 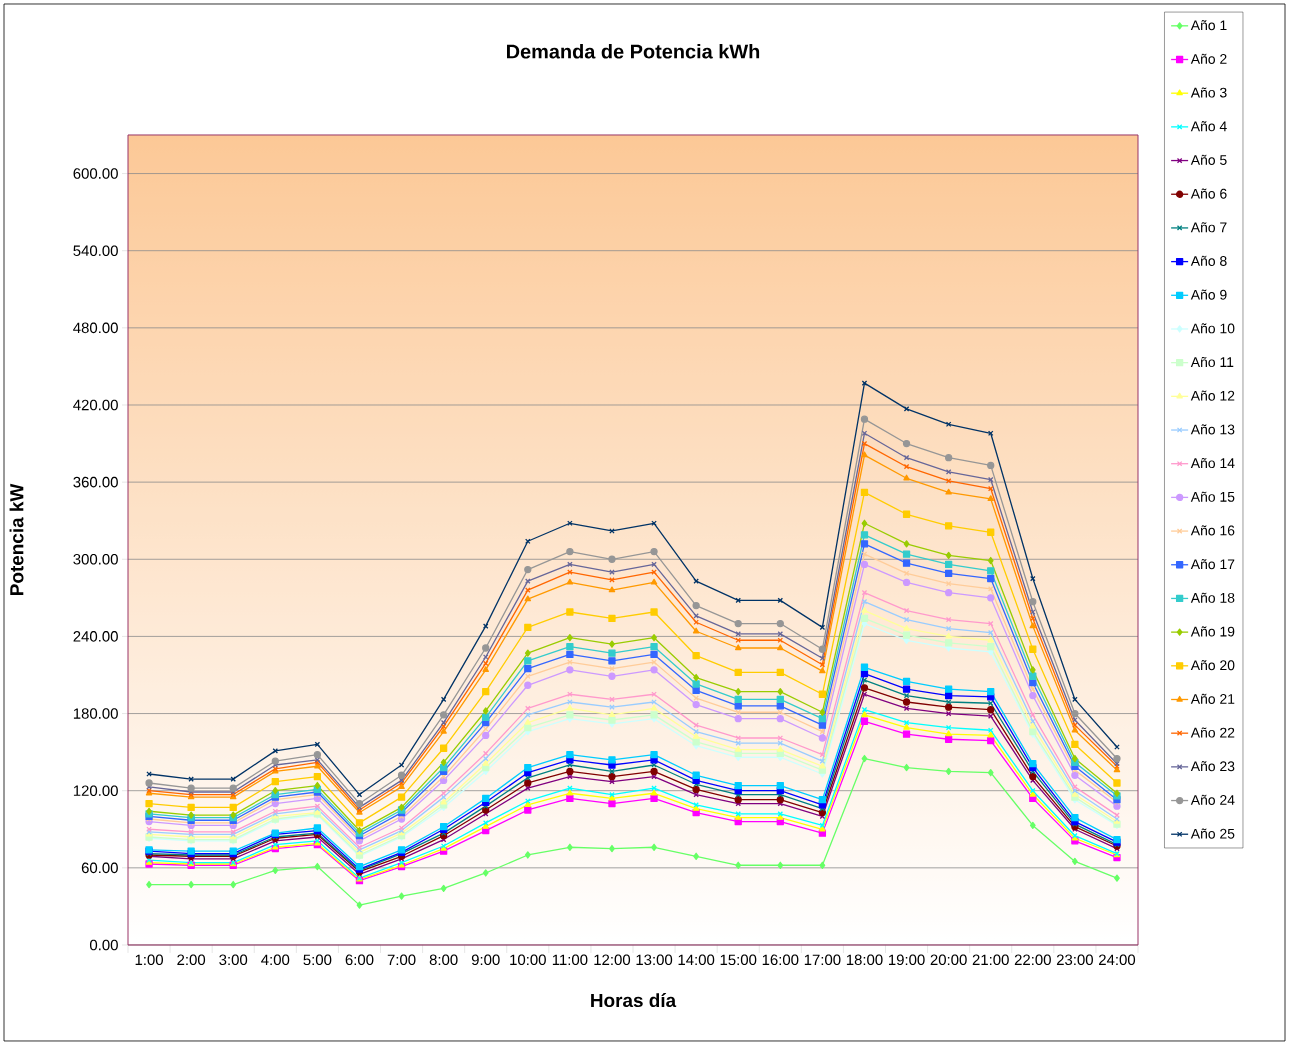 I want to click on y-tick-label: 0.00, so click(x=103, y=945).